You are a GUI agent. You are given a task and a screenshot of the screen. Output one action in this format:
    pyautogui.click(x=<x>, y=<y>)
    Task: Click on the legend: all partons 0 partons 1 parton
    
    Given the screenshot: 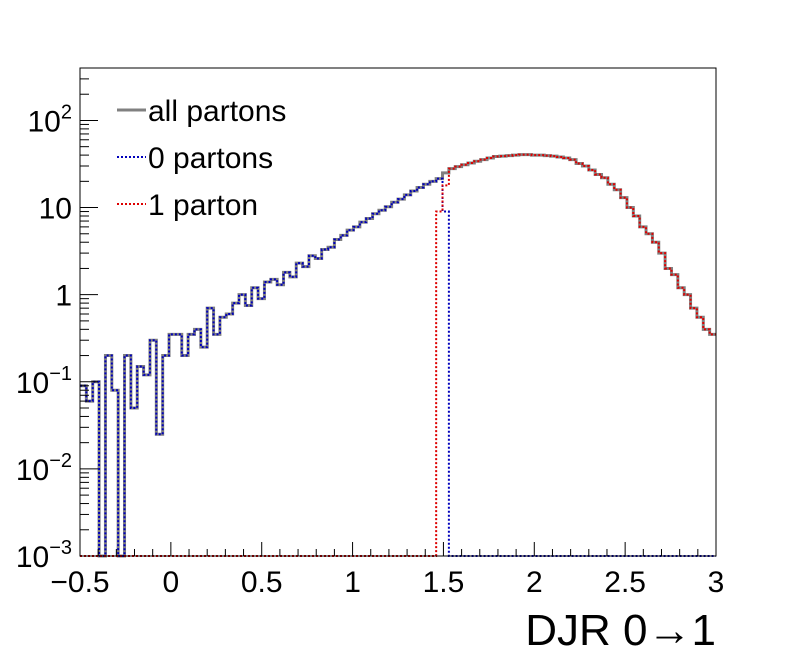 What is the action you would take?
    pyautogui.click(x=201, y=158)
    